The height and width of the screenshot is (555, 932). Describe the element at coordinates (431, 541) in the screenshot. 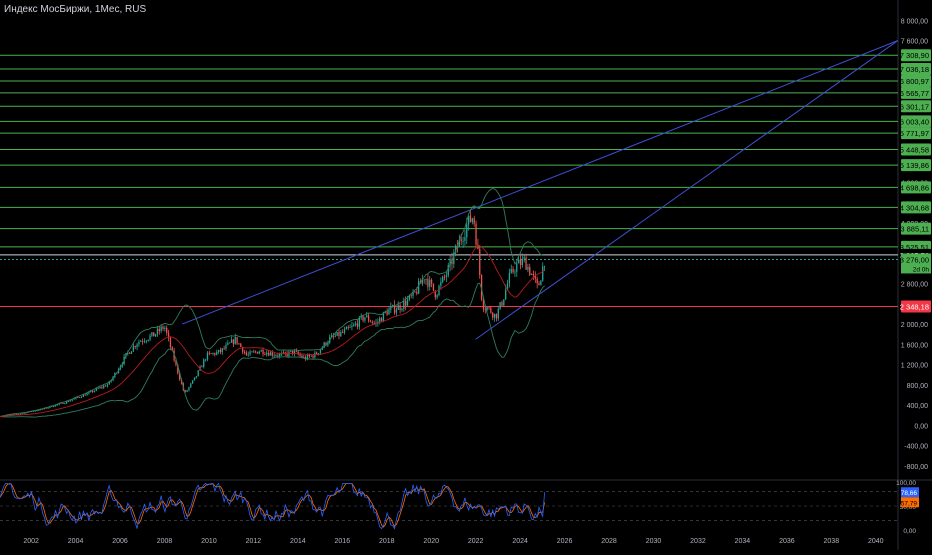

I see `x-tick-label: 2020` at that location.